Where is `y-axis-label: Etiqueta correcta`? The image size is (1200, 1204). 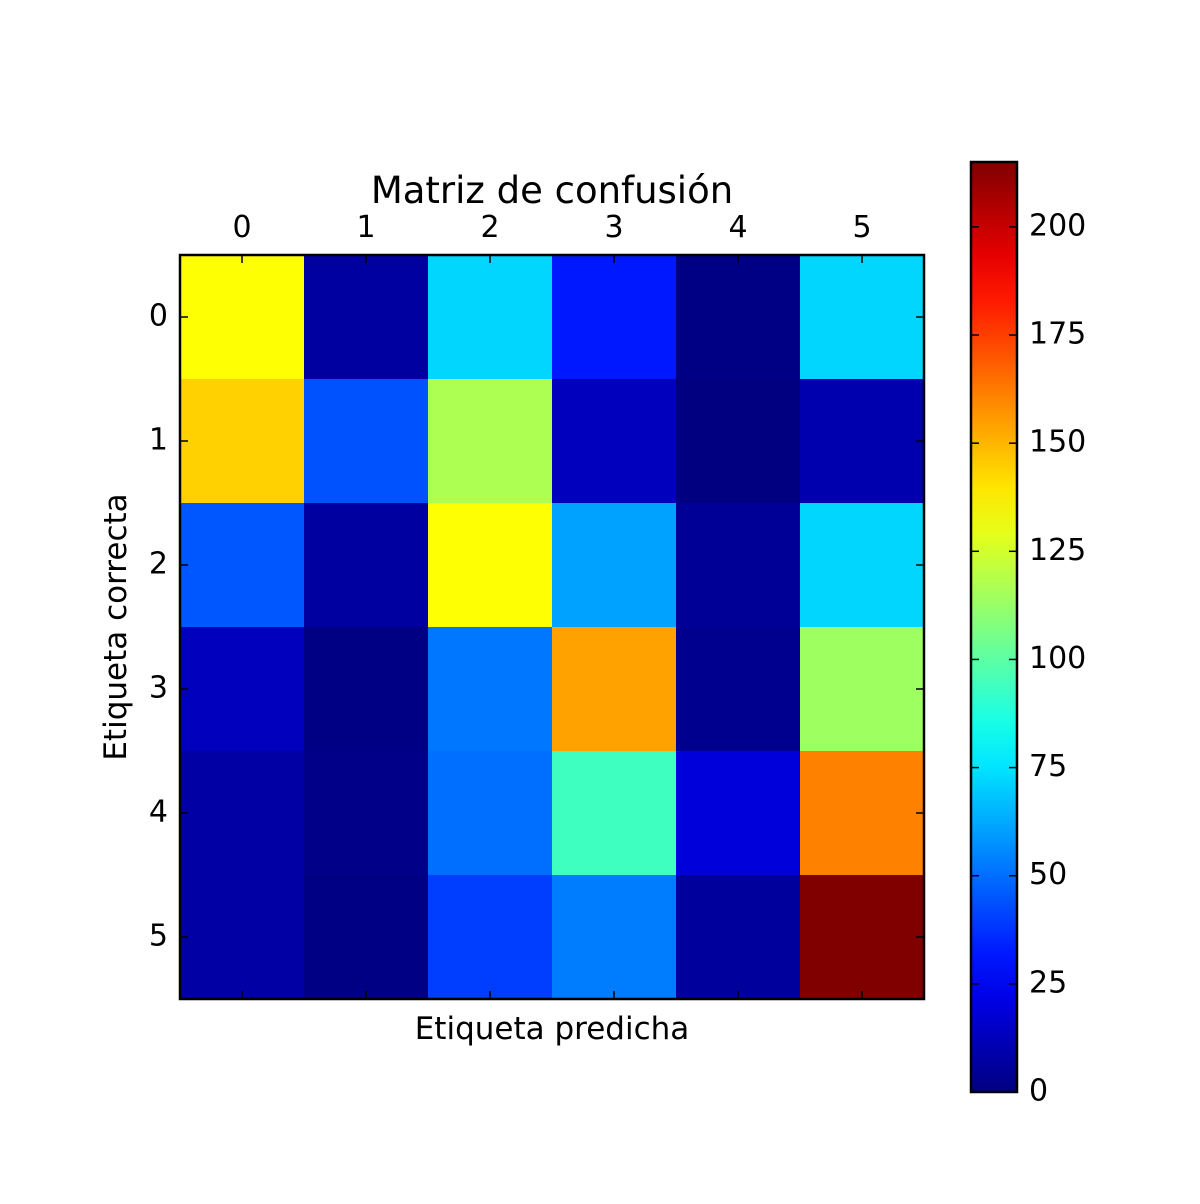
y-axis-label: Etiqueta correcta is located at coordinates (116, 626).